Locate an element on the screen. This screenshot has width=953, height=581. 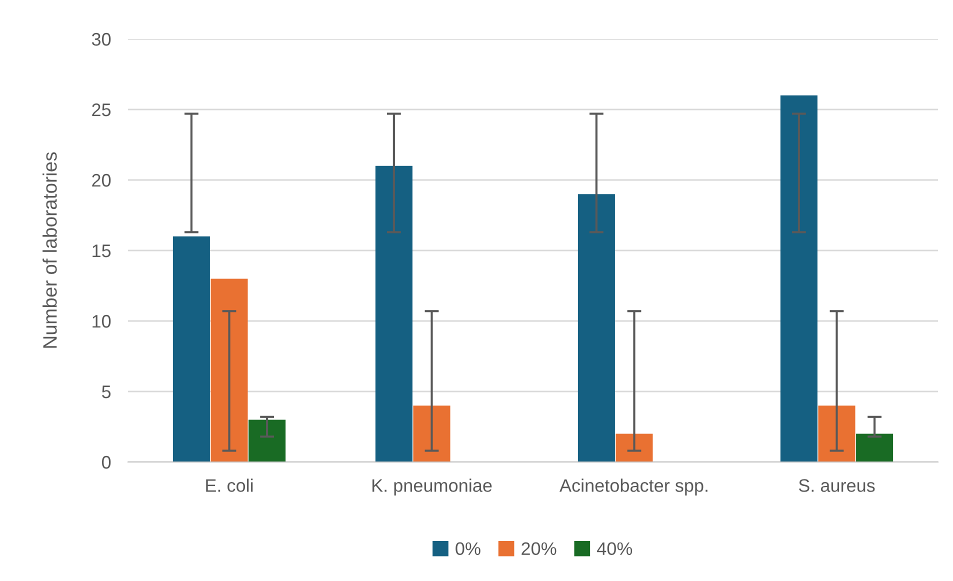
y-tick-label: 5 is located at coordinates (106, 392).